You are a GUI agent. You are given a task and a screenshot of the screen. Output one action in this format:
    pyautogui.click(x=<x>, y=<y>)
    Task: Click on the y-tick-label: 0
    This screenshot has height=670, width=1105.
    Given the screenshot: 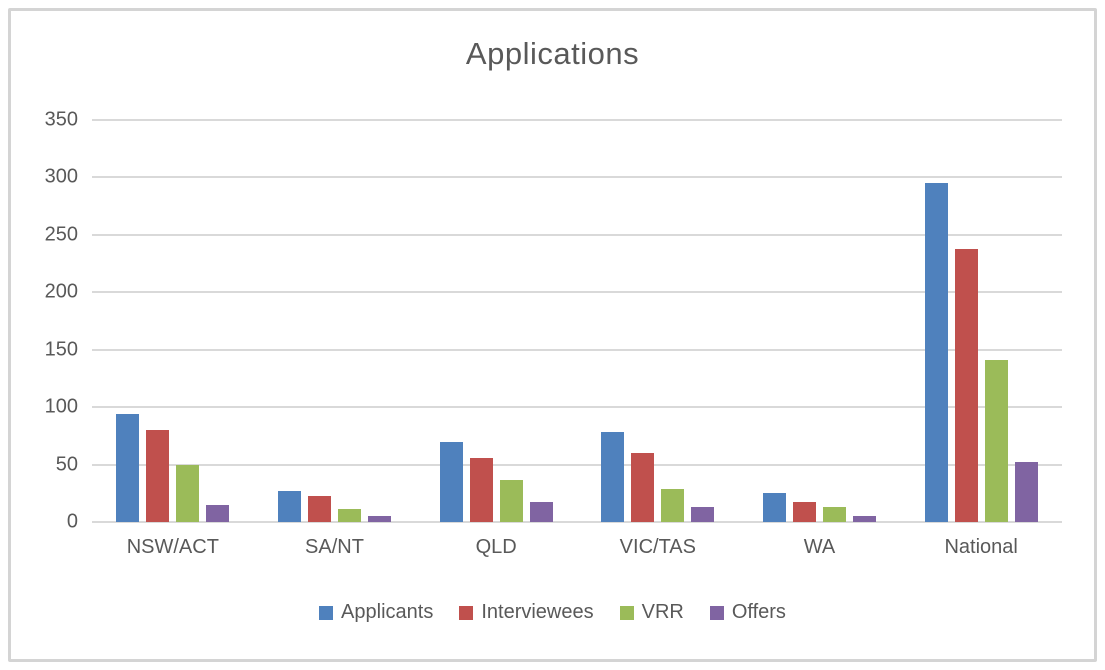 What is the action you would take?
    pyautogui.click(x=72, y=521)
    